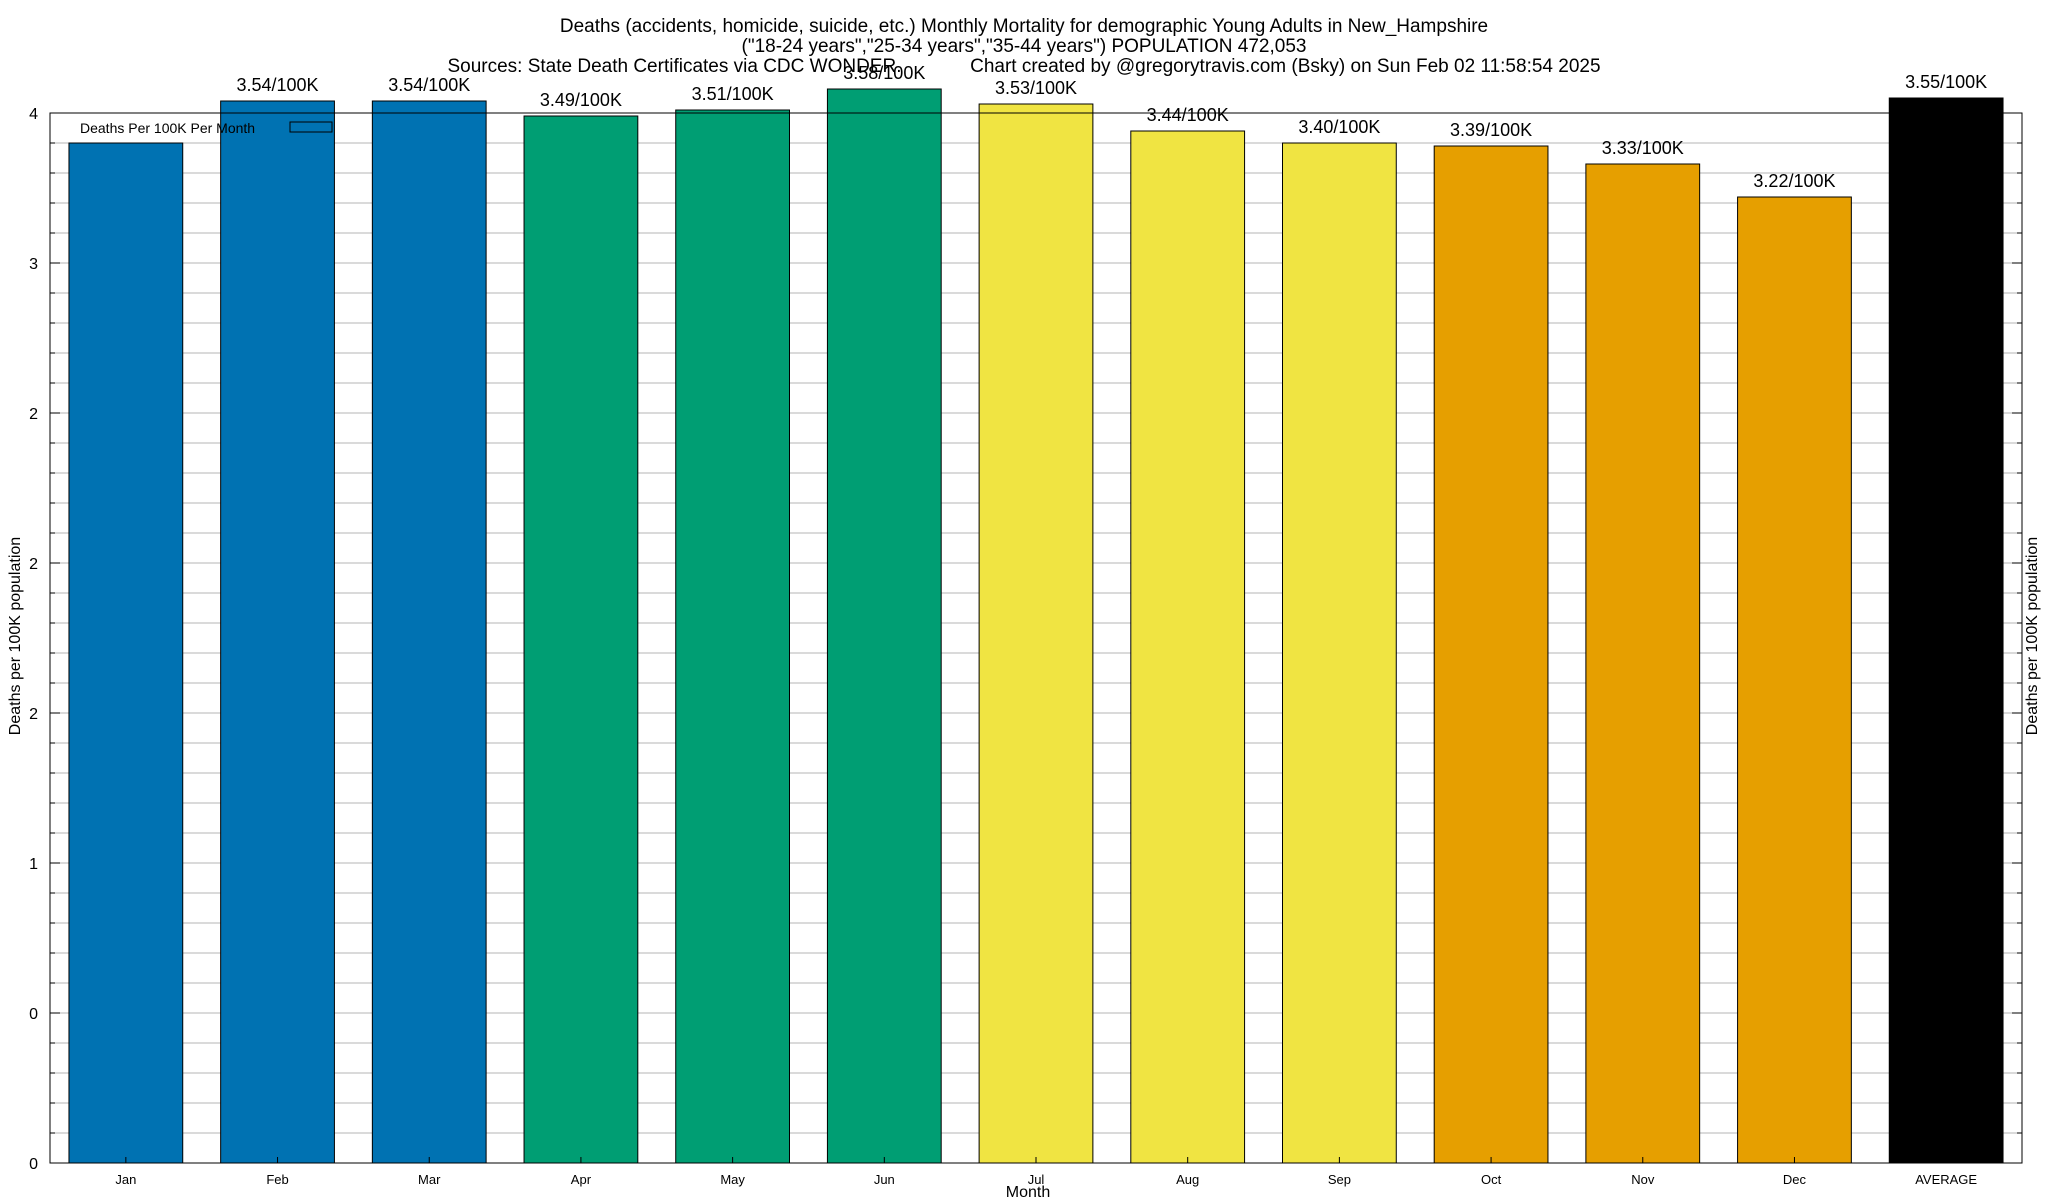  What do you see at coordinates (1339, 1179) in the screenshot?
I see `x-tick-label: Sep` at bounding box center [1339, 1179].